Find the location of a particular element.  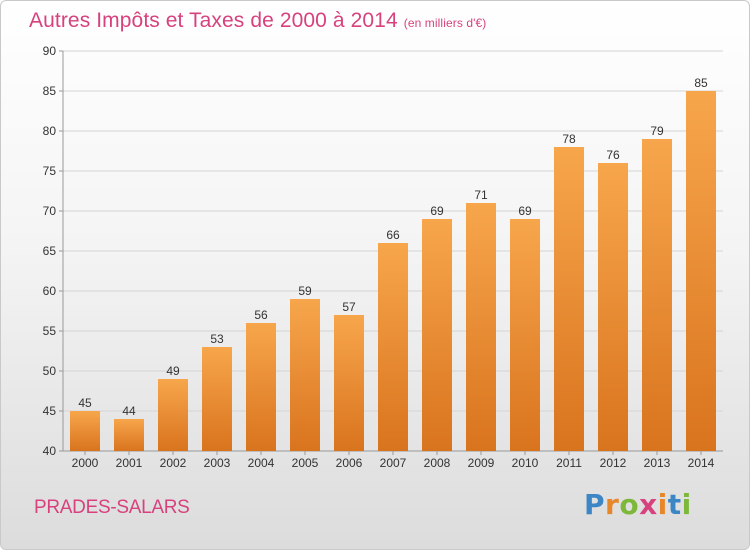

x-tick-label: 2004 is located at coordinates (261, 463).